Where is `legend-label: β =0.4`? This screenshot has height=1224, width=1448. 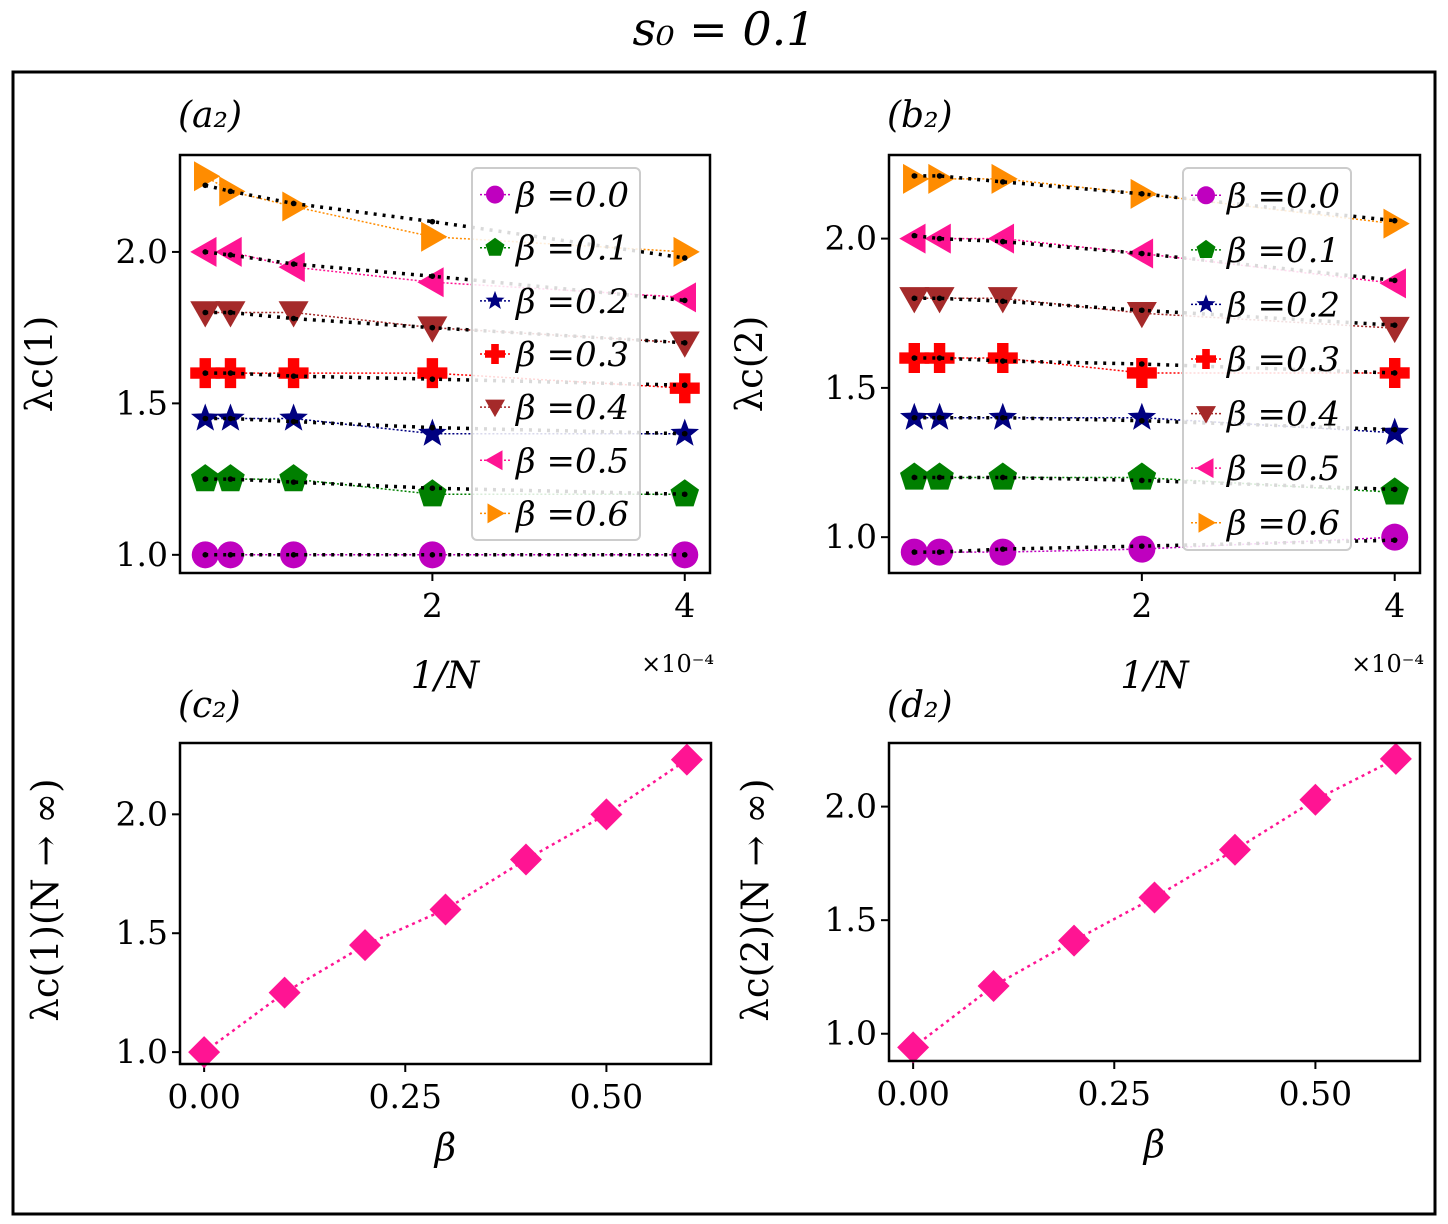
legend-label: β =0.4 is located at coordinates (1282, 415).